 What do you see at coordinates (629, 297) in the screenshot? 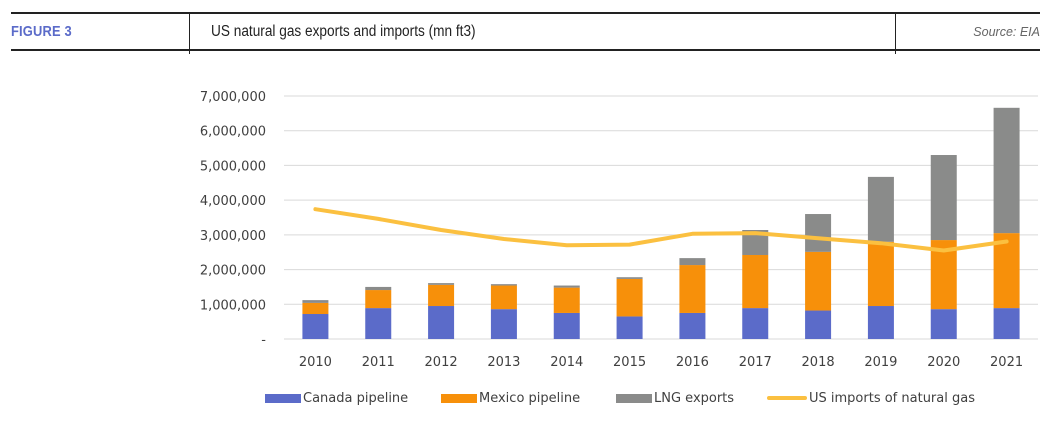
I see `bar-mexico-pipeline-2015` at bounding box center [629, 297].